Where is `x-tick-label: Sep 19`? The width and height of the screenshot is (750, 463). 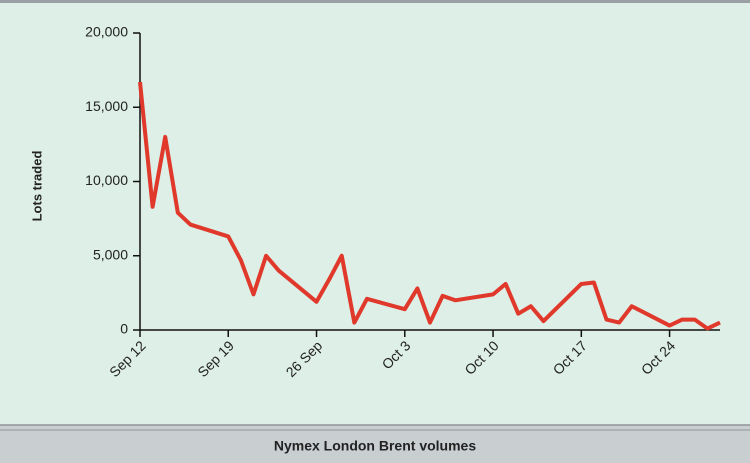 x-tick-label: Sep 19 is located at coordinates (215, 358).